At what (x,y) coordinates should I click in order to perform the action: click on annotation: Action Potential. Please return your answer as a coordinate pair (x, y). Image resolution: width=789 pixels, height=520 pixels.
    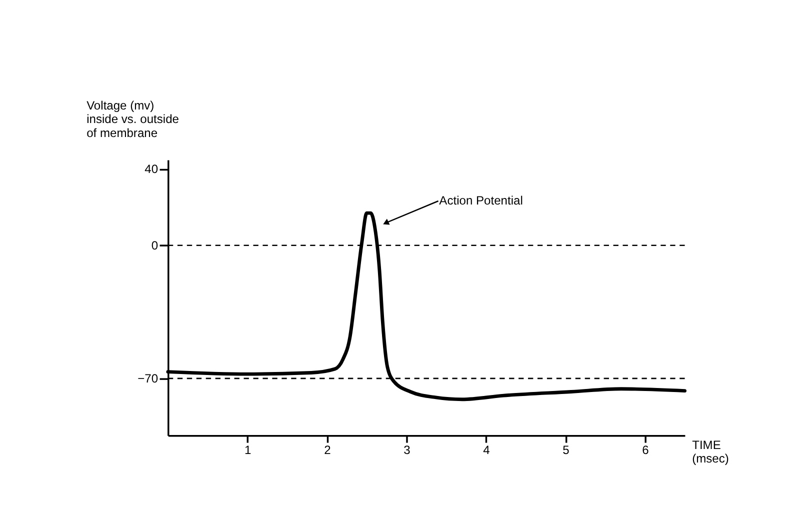
    Looking at the image, I should click on (481, 200).